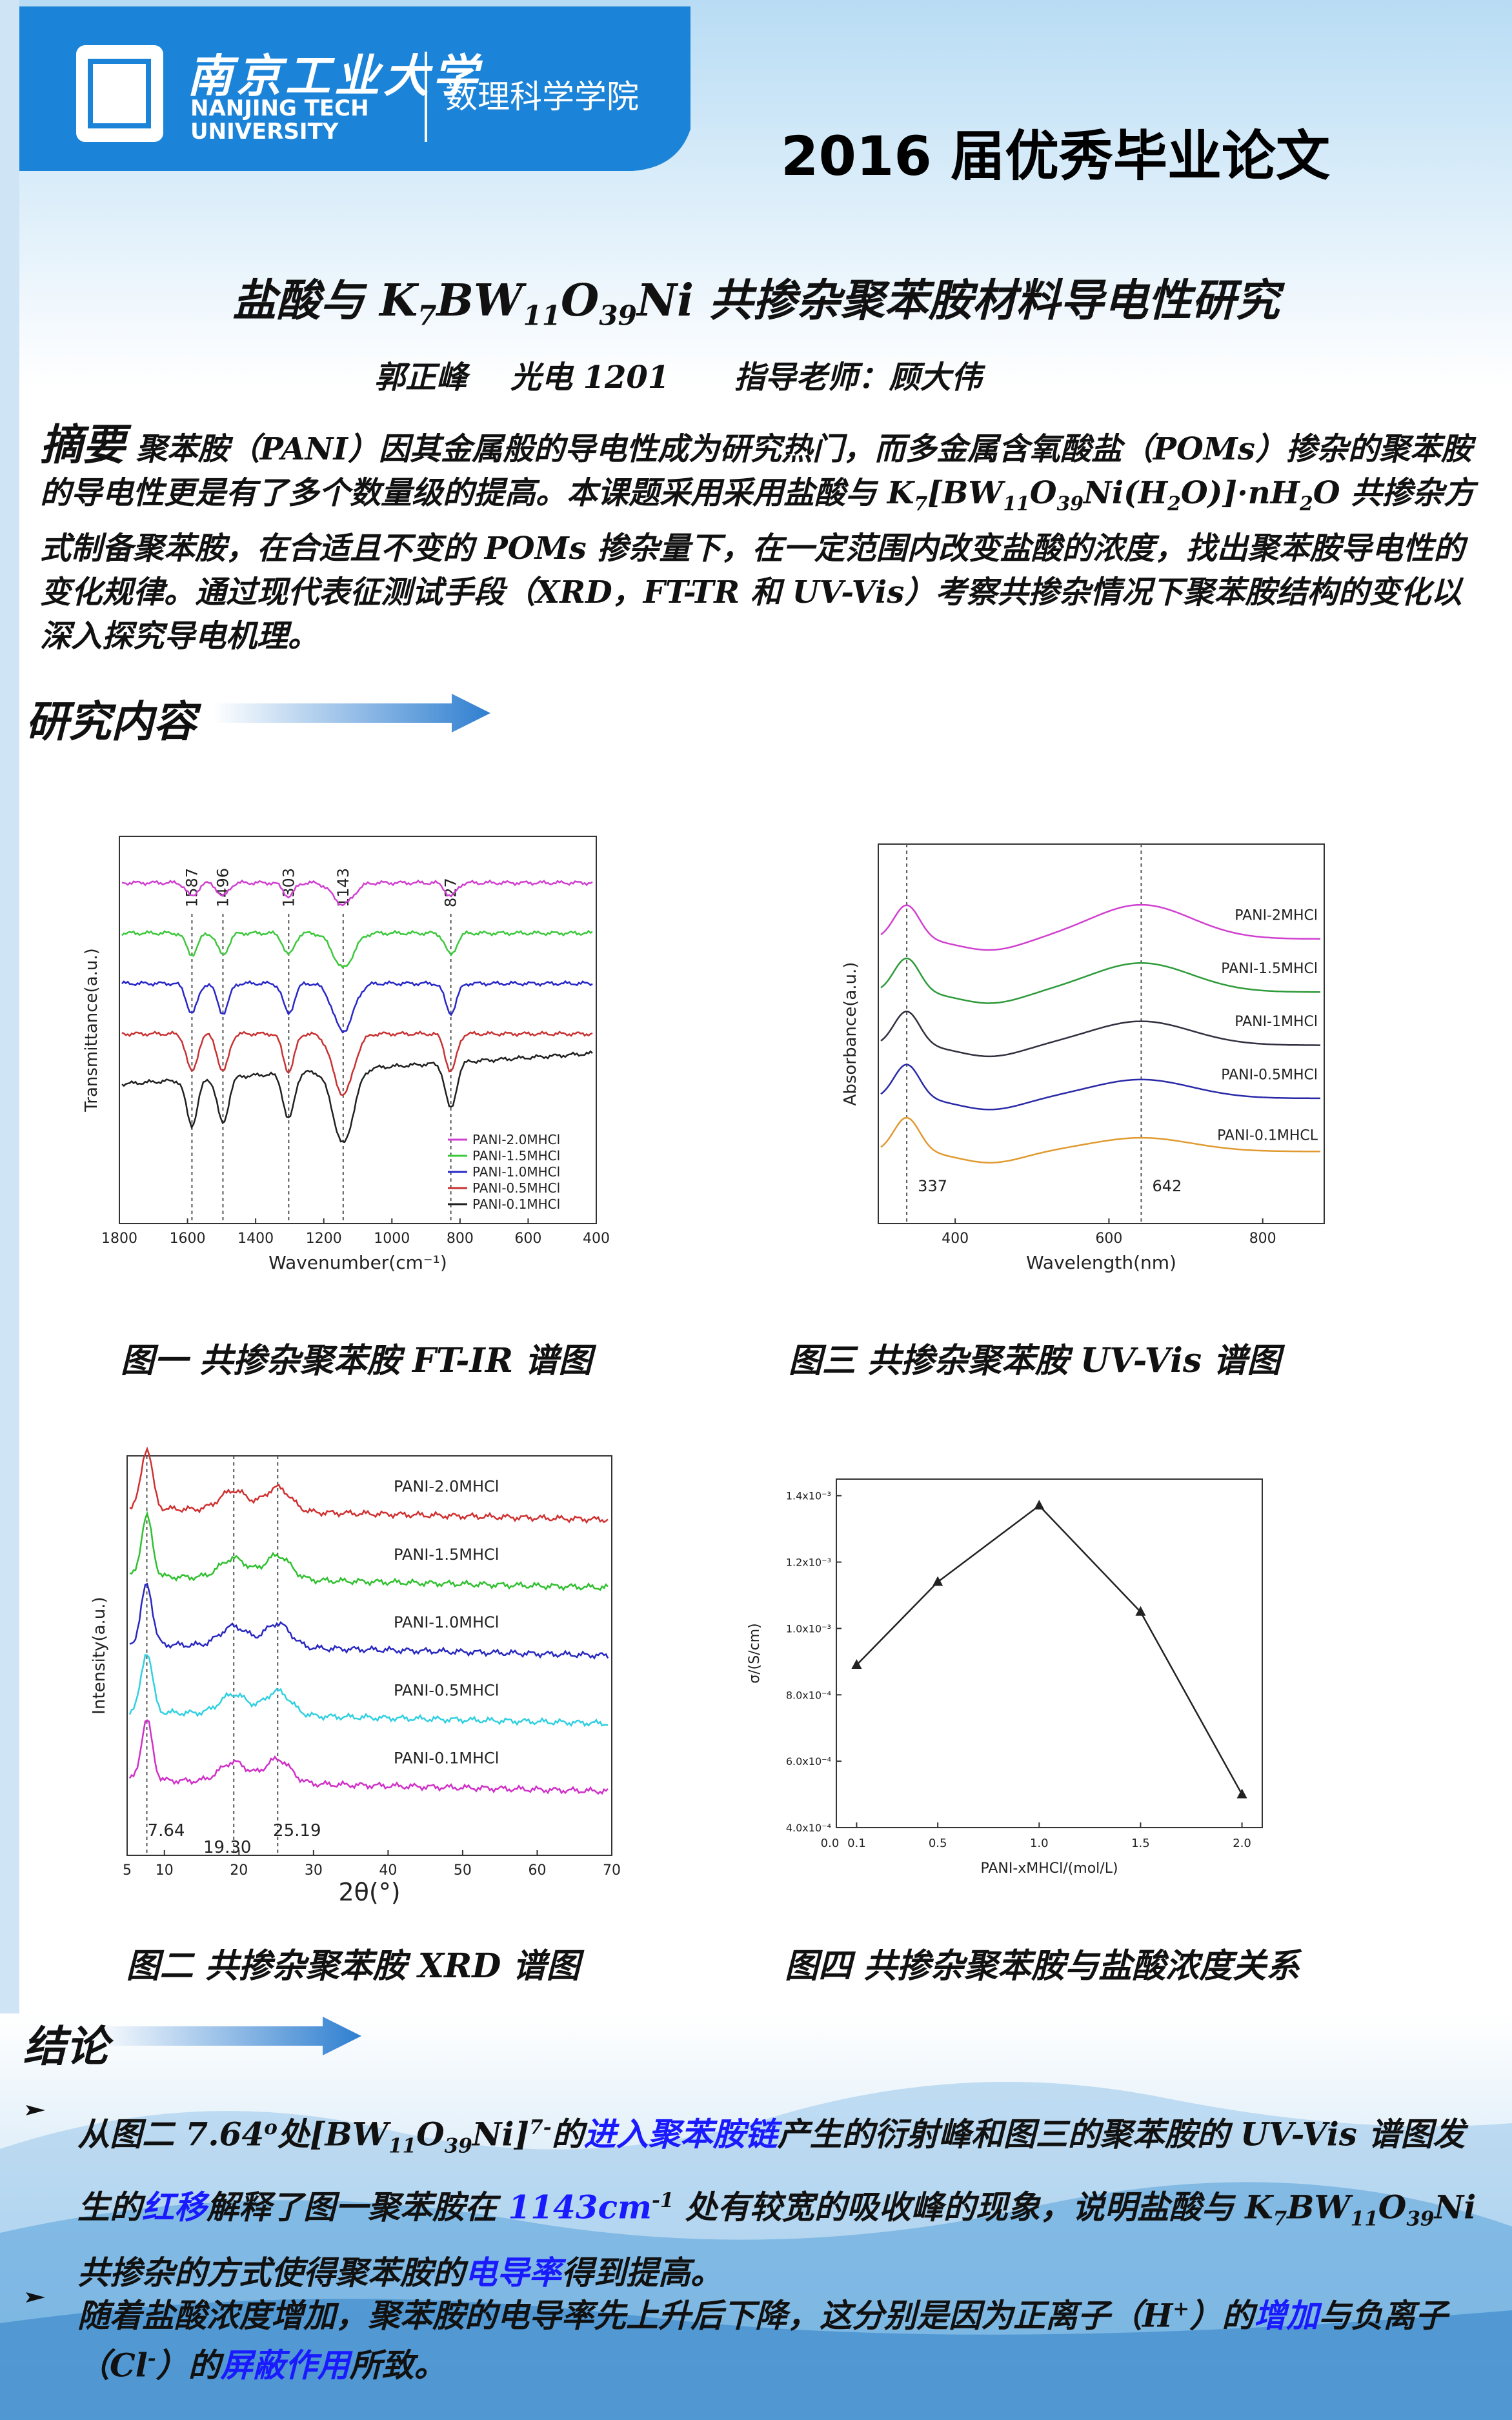 This screenshot has width=1512, height=2420. What do you see at coordinates (762, 2340) in the screenshot?
I see `text-run: 与负离子（Cl` at bounding box center [762, 2340].